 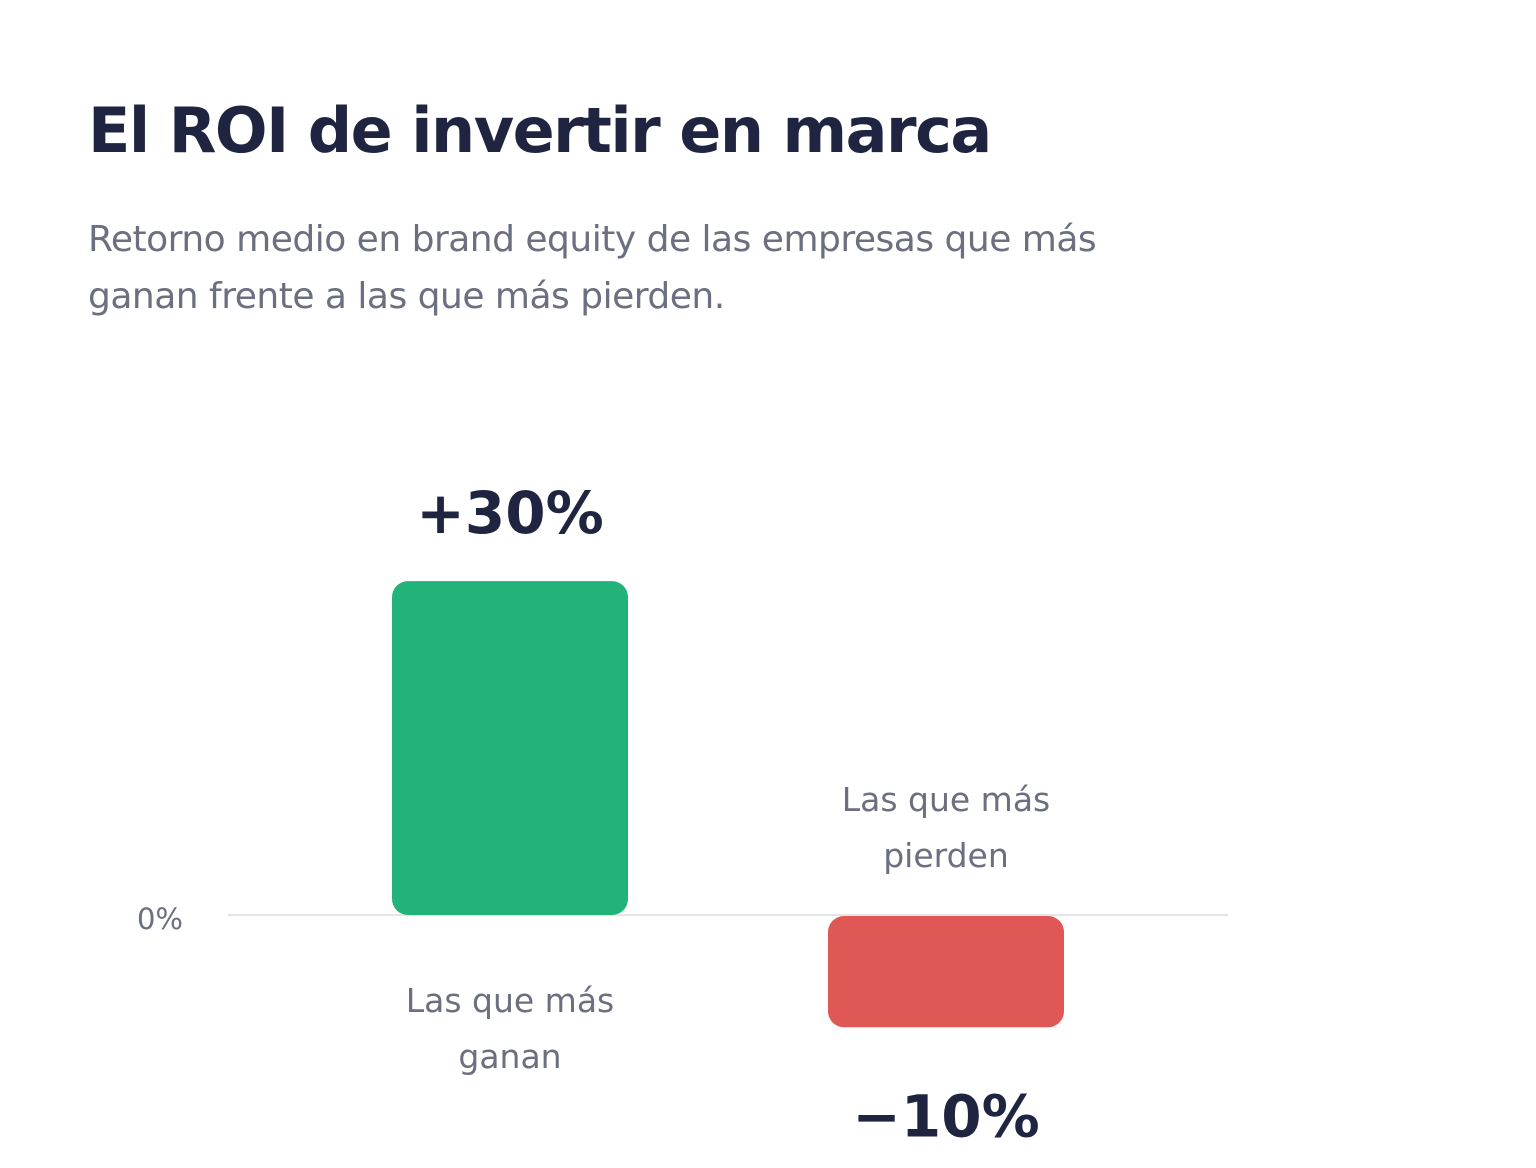 What do you see at coordinates (946, 855) in the screenshot?
I see `category-label-2-line-2: pierden` at bounding box center [946, 855].